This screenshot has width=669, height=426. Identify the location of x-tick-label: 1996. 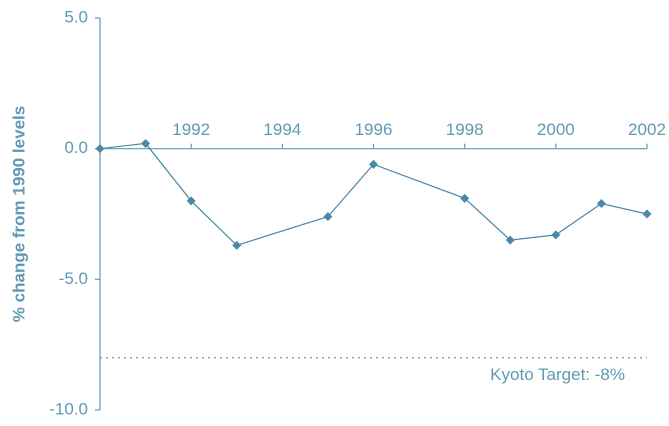
(374, 129).